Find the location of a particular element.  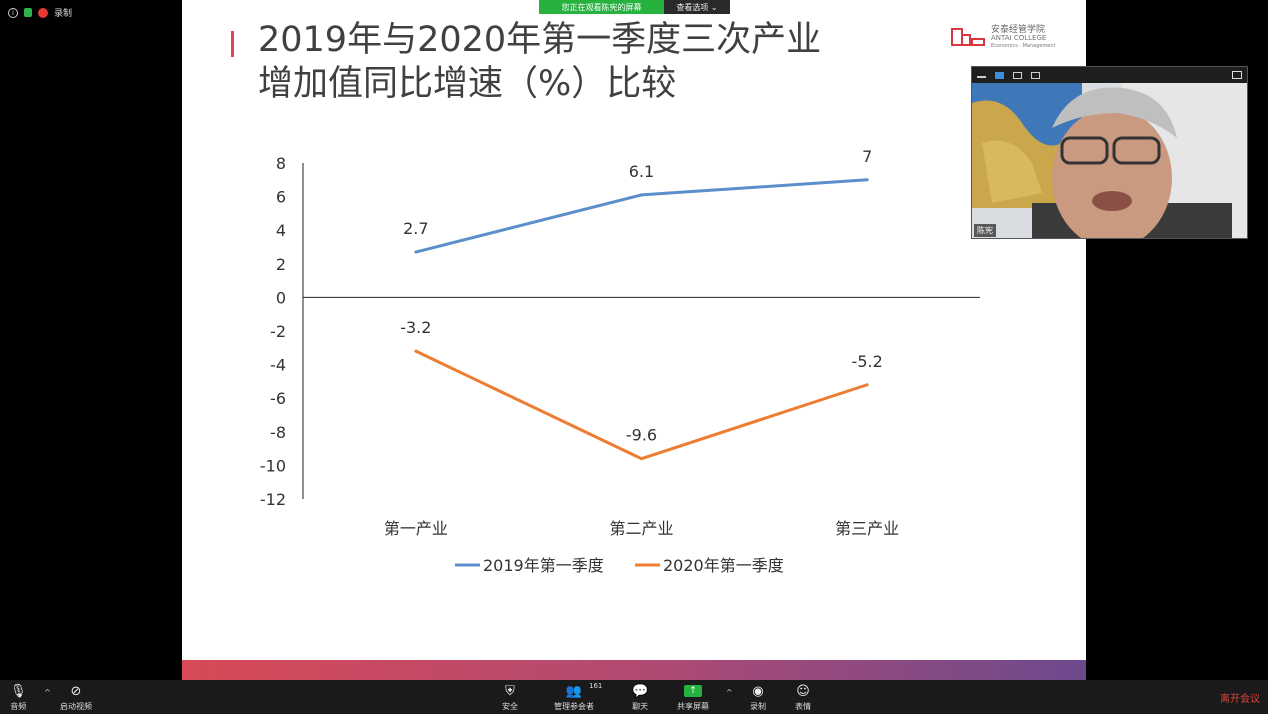

y-tick-label: 4 is located at coordinates (281, 230).